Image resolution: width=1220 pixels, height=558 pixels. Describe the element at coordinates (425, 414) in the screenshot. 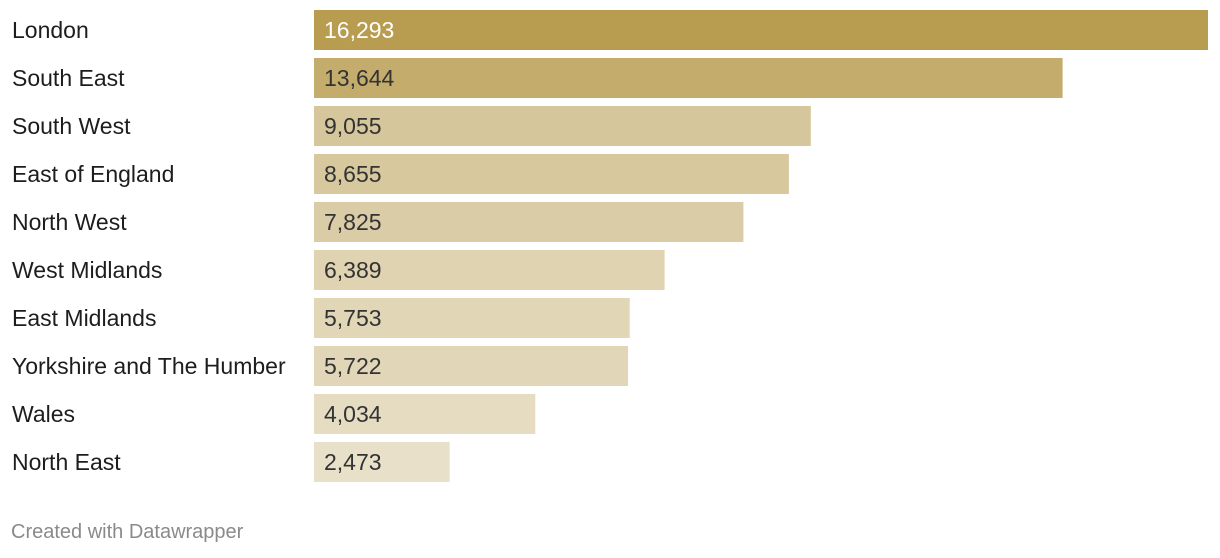

I see `bar-wales` at that location.